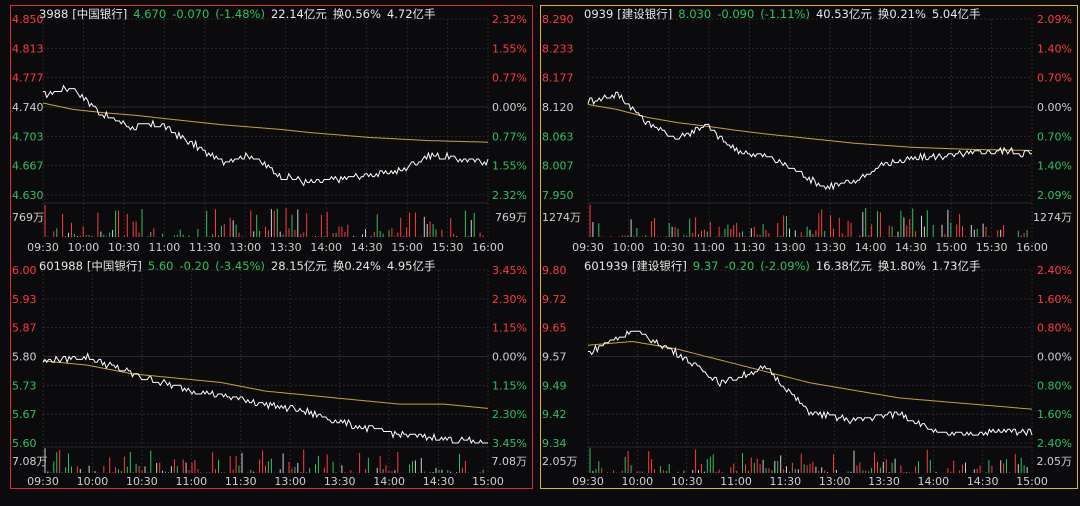 Image resolution: width=1080 pixels, height=506 pixels. Describe the element at coordinates (510, 461) in the screenshot. I see `volume-max-label: 7.08万` at that location.